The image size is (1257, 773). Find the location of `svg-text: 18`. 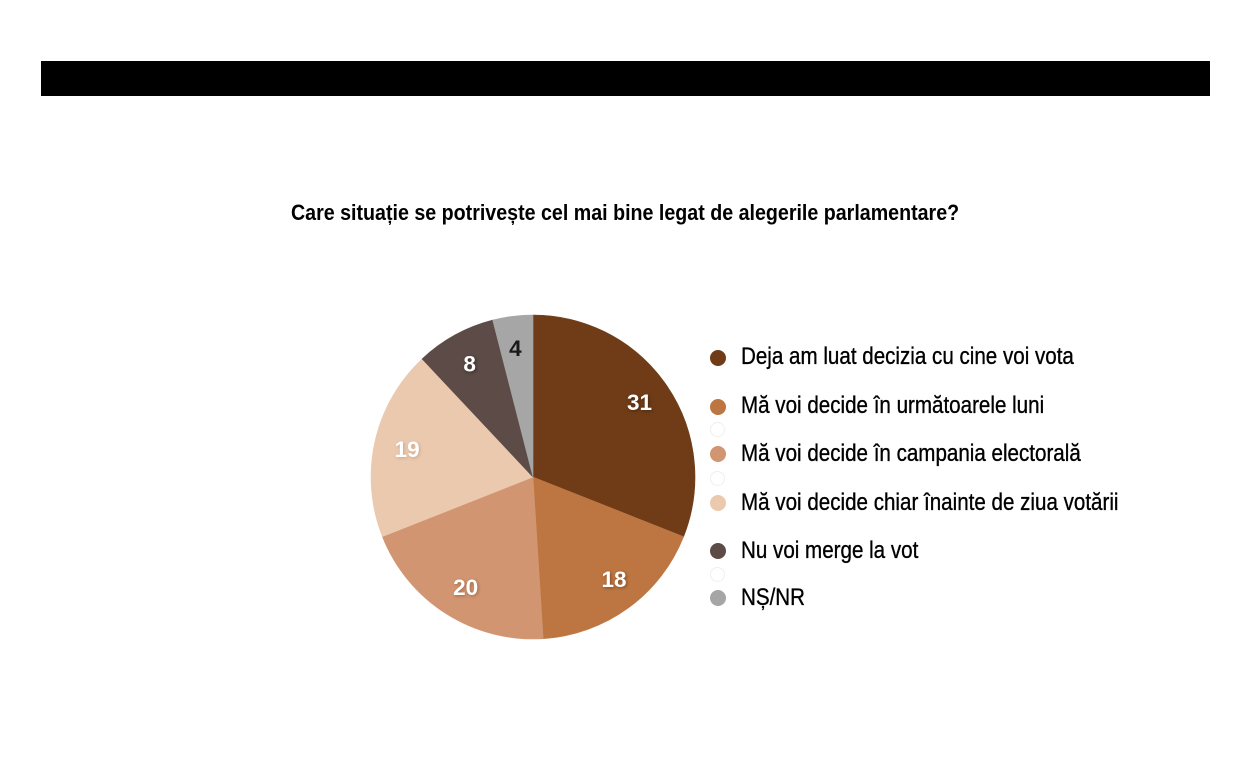

svg-text: 18 is located at coordinates (613, 579).